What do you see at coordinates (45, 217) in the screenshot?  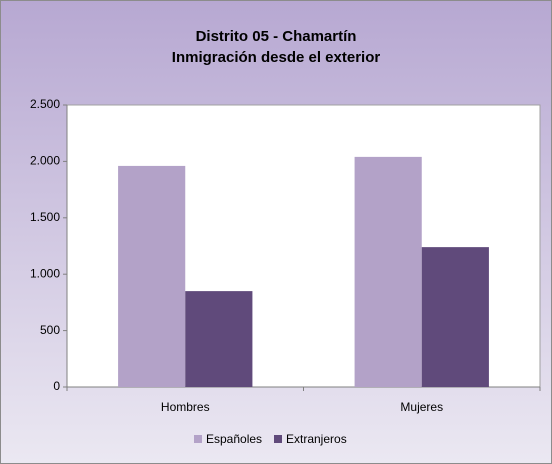 I see `y-tick-label: 1.500` at bounding box center [45, 217].